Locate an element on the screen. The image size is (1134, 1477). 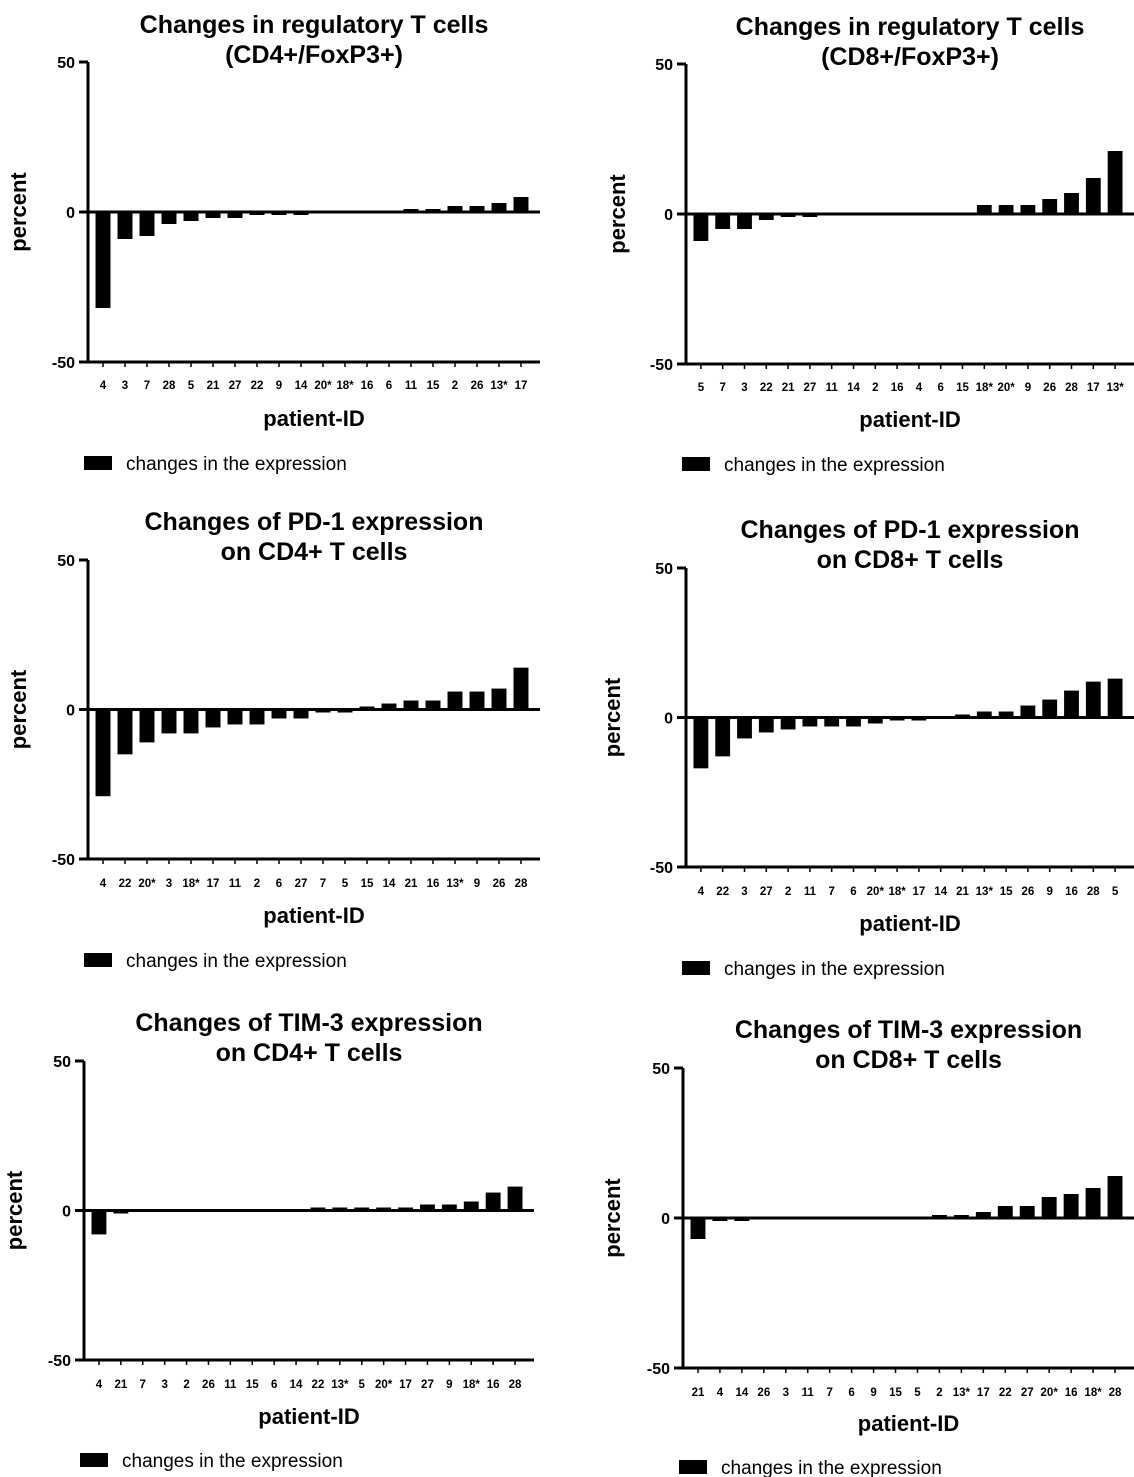
x-tick-label: 18* is located at coordinates (472, 1385).